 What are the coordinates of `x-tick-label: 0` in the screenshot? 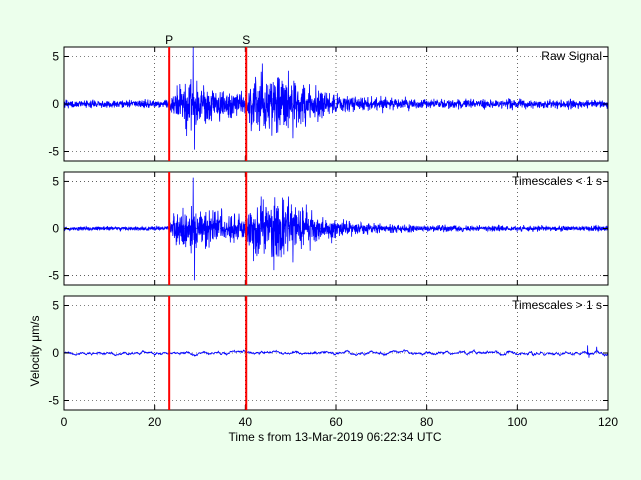 It's located at (64, 422).